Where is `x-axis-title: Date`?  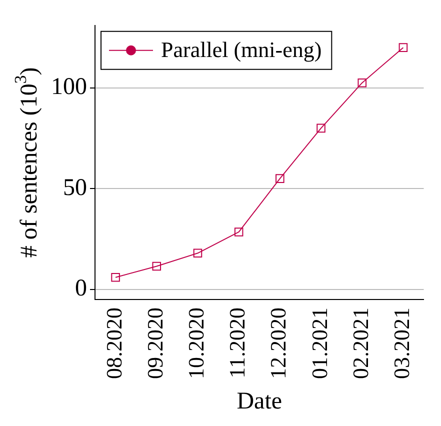
x-axis-title: Date is located at coordinates (259, 401).